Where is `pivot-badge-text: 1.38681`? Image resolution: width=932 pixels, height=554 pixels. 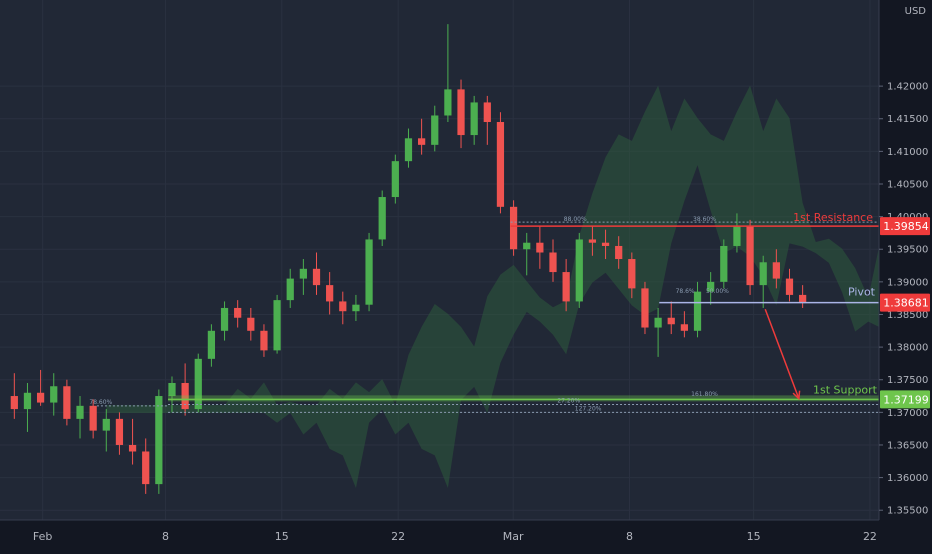 pivot-badge-text: 1.38681 is located at coordinates (906, 303).